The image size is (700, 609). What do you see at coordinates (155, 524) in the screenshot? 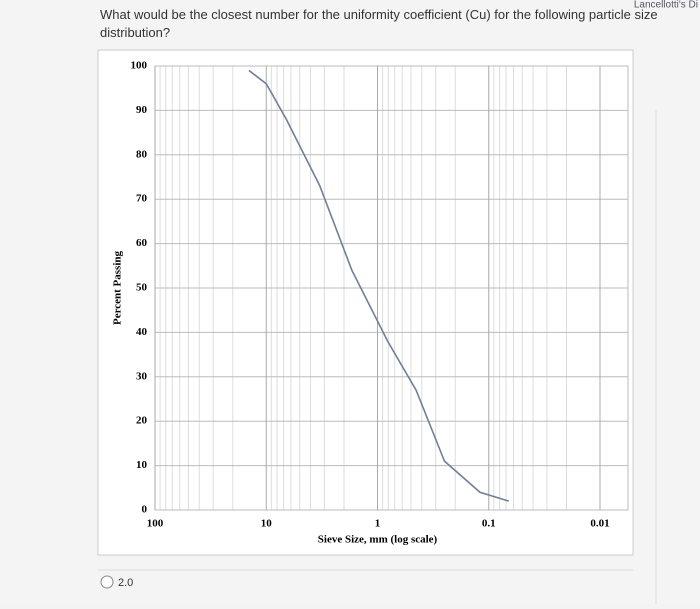
I see `x-tick-label: 100` at bounding box center [155, 524].